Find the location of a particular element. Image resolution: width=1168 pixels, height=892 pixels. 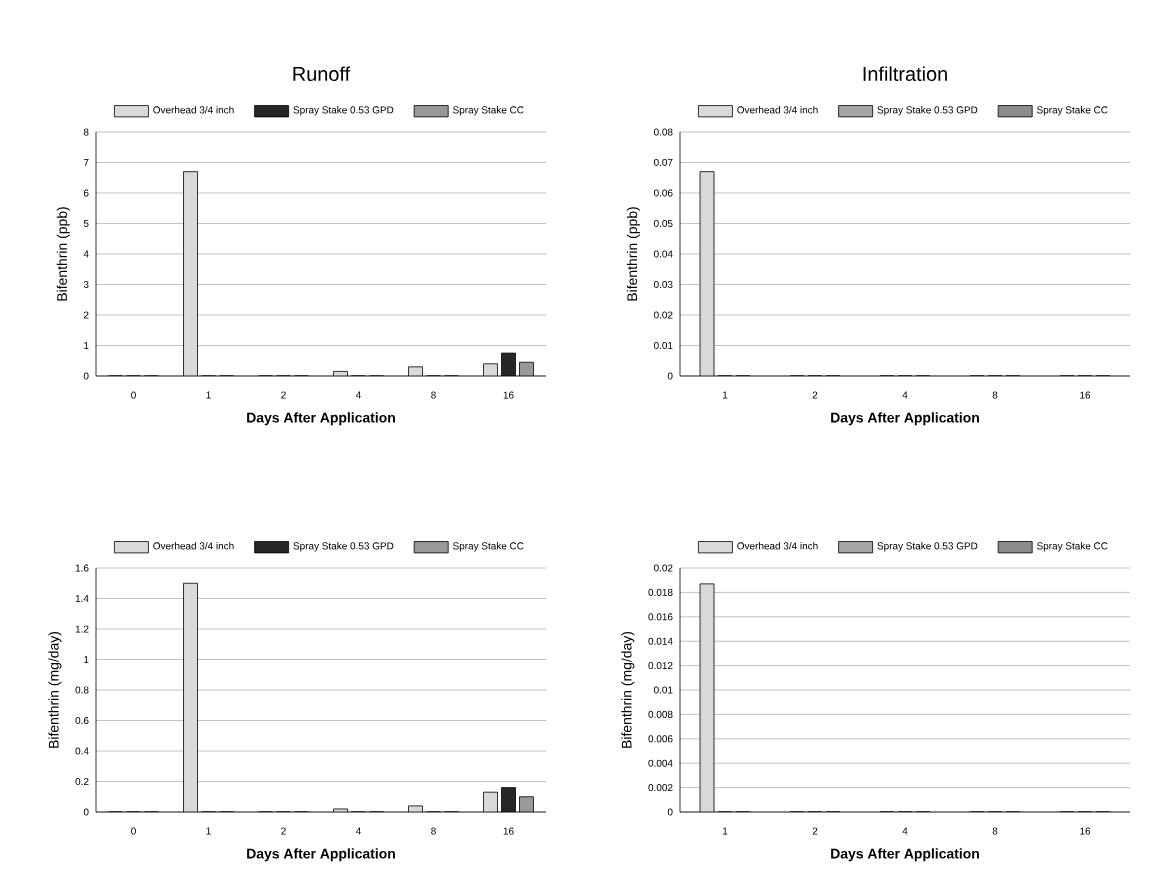

chart-title: Runoff is located at coordinates (322, 74).